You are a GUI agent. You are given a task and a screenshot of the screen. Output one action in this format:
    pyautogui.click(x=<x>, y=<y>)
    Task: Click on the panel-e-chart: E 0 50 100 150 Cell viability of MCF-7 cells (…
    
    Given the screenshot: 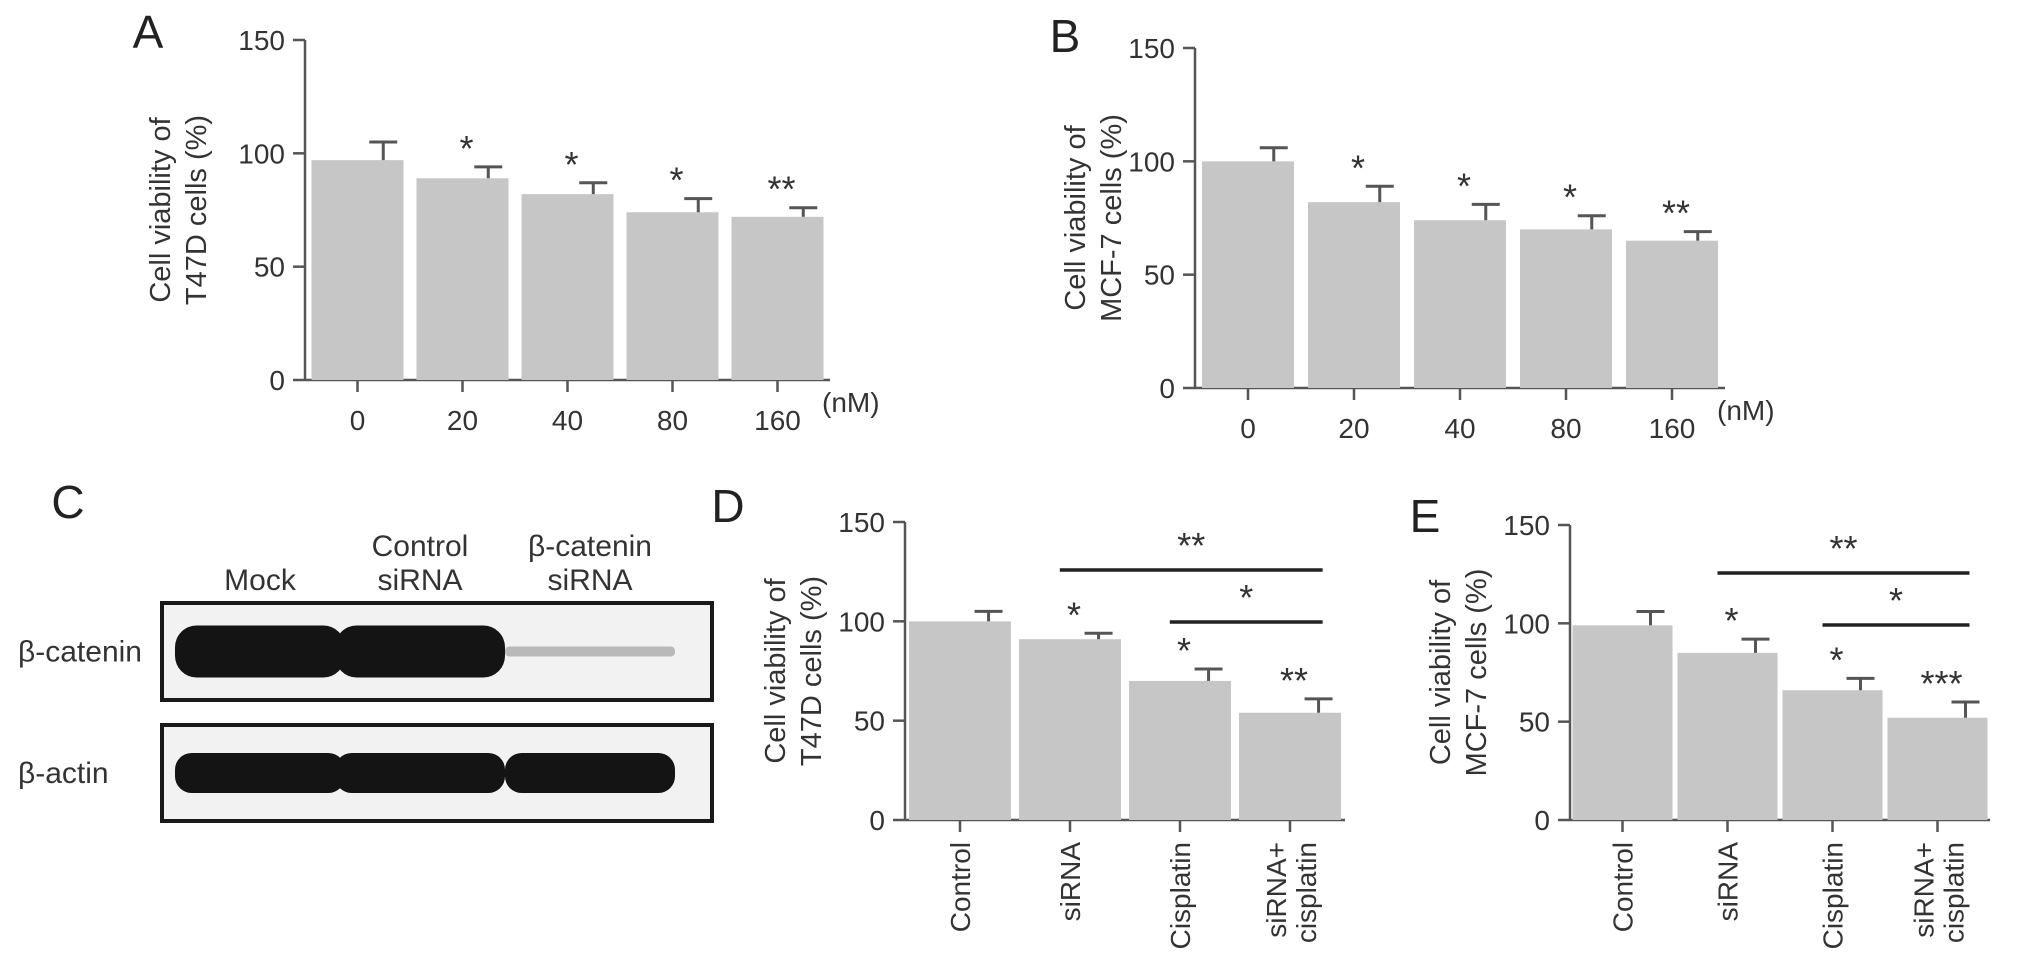 What is the action you would take?
    pyautogui.click(x=1700, y=719)
    